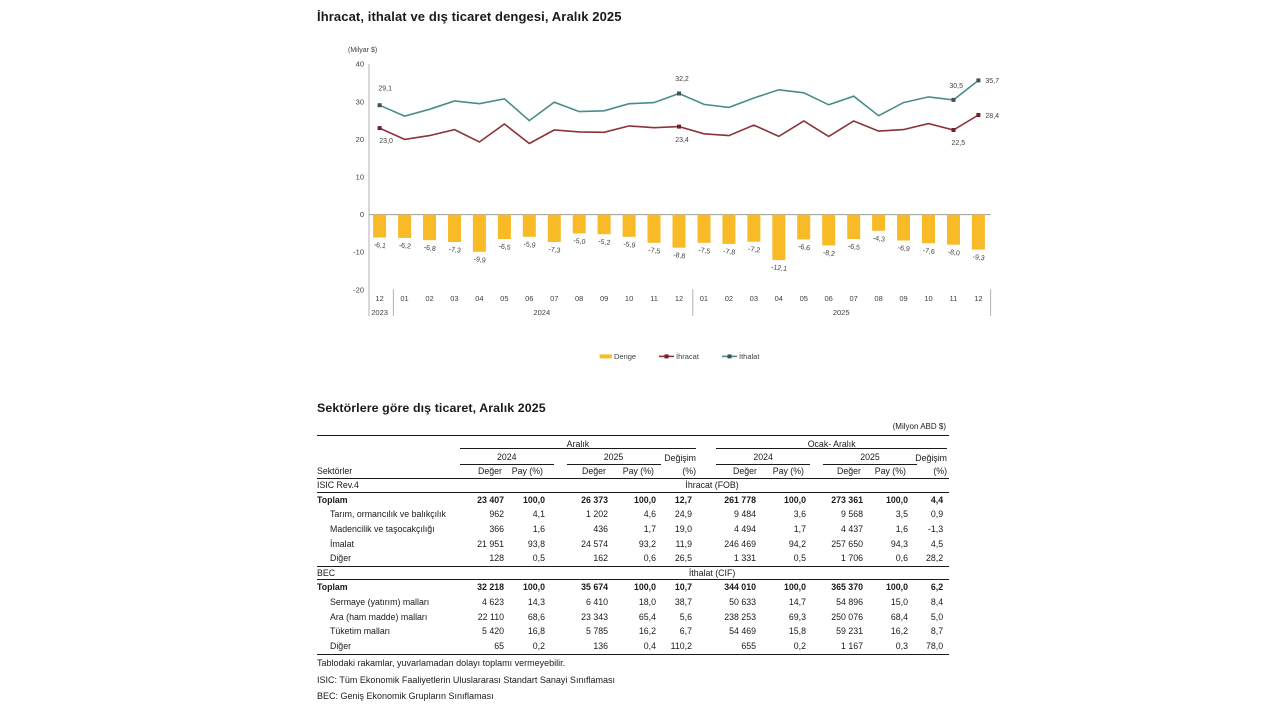 The image size is (1280, 720). I want to click on svg-text: İhracat, so click(688, 356).